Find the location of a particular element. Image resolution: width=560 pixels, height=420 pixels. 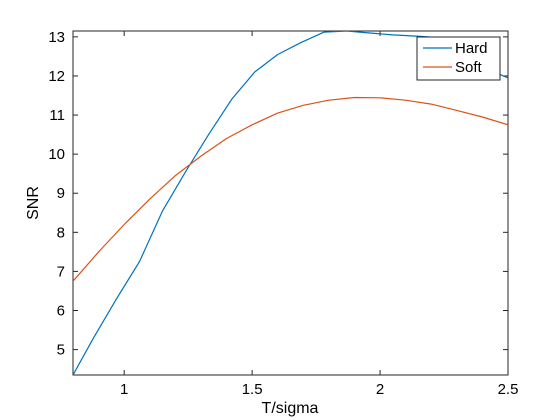

x-axis-label: T/sigma is located at coordinates (290, 408).